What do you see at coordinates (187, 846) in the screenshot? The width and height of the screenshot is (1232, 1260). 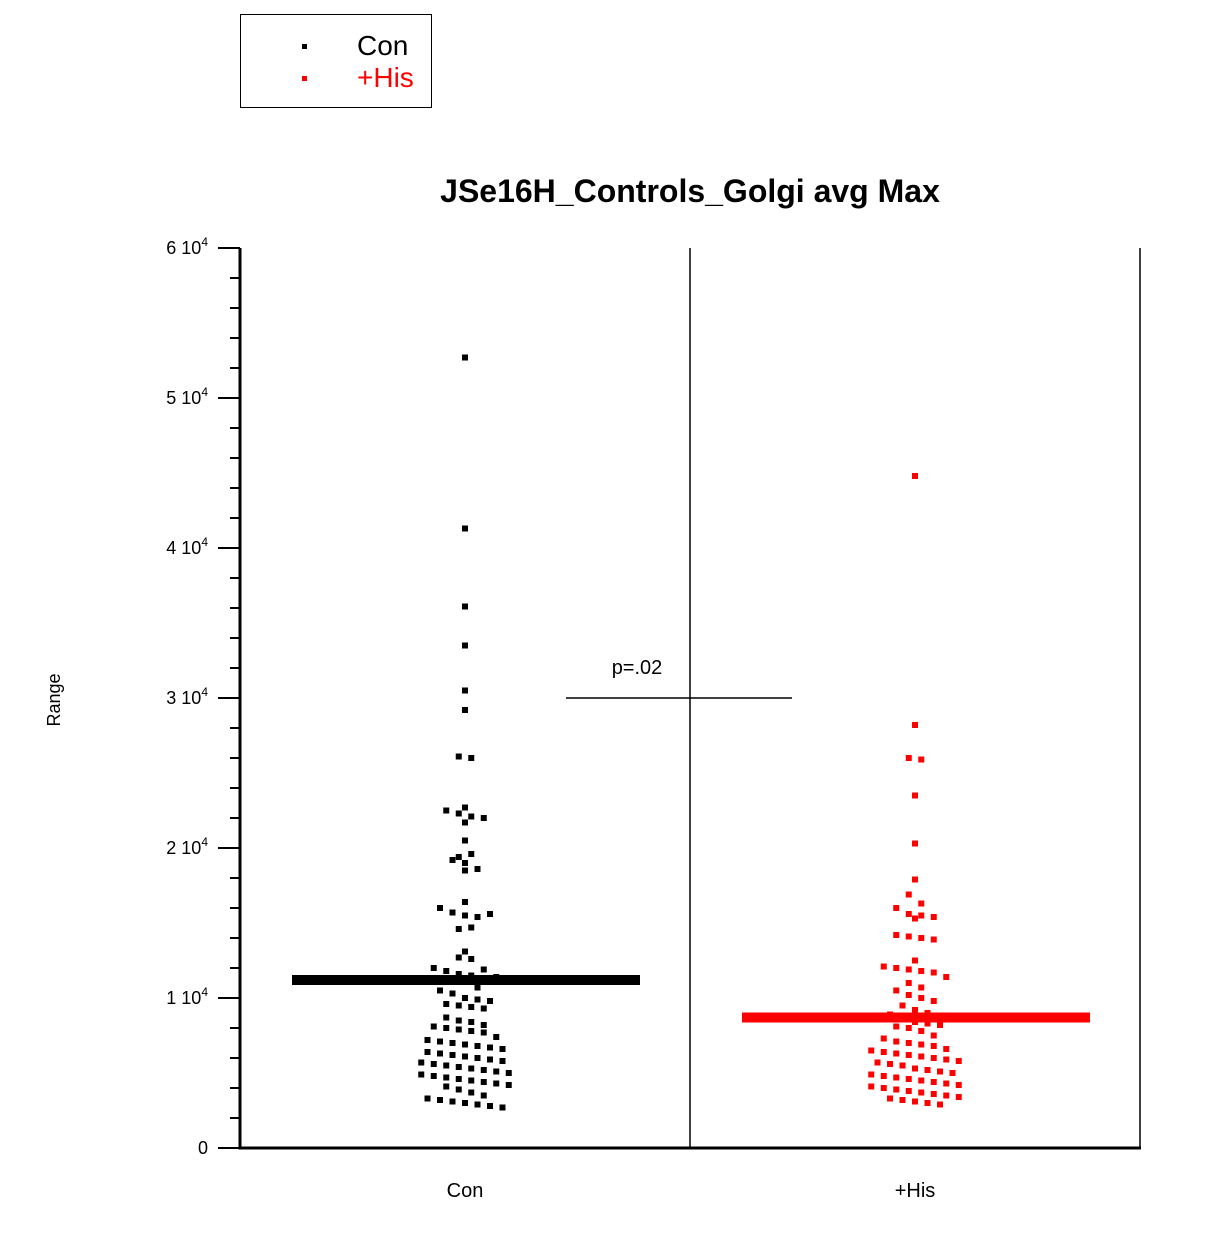 I see `y-tick-label: 2 104` at bounding box center [187, 846].